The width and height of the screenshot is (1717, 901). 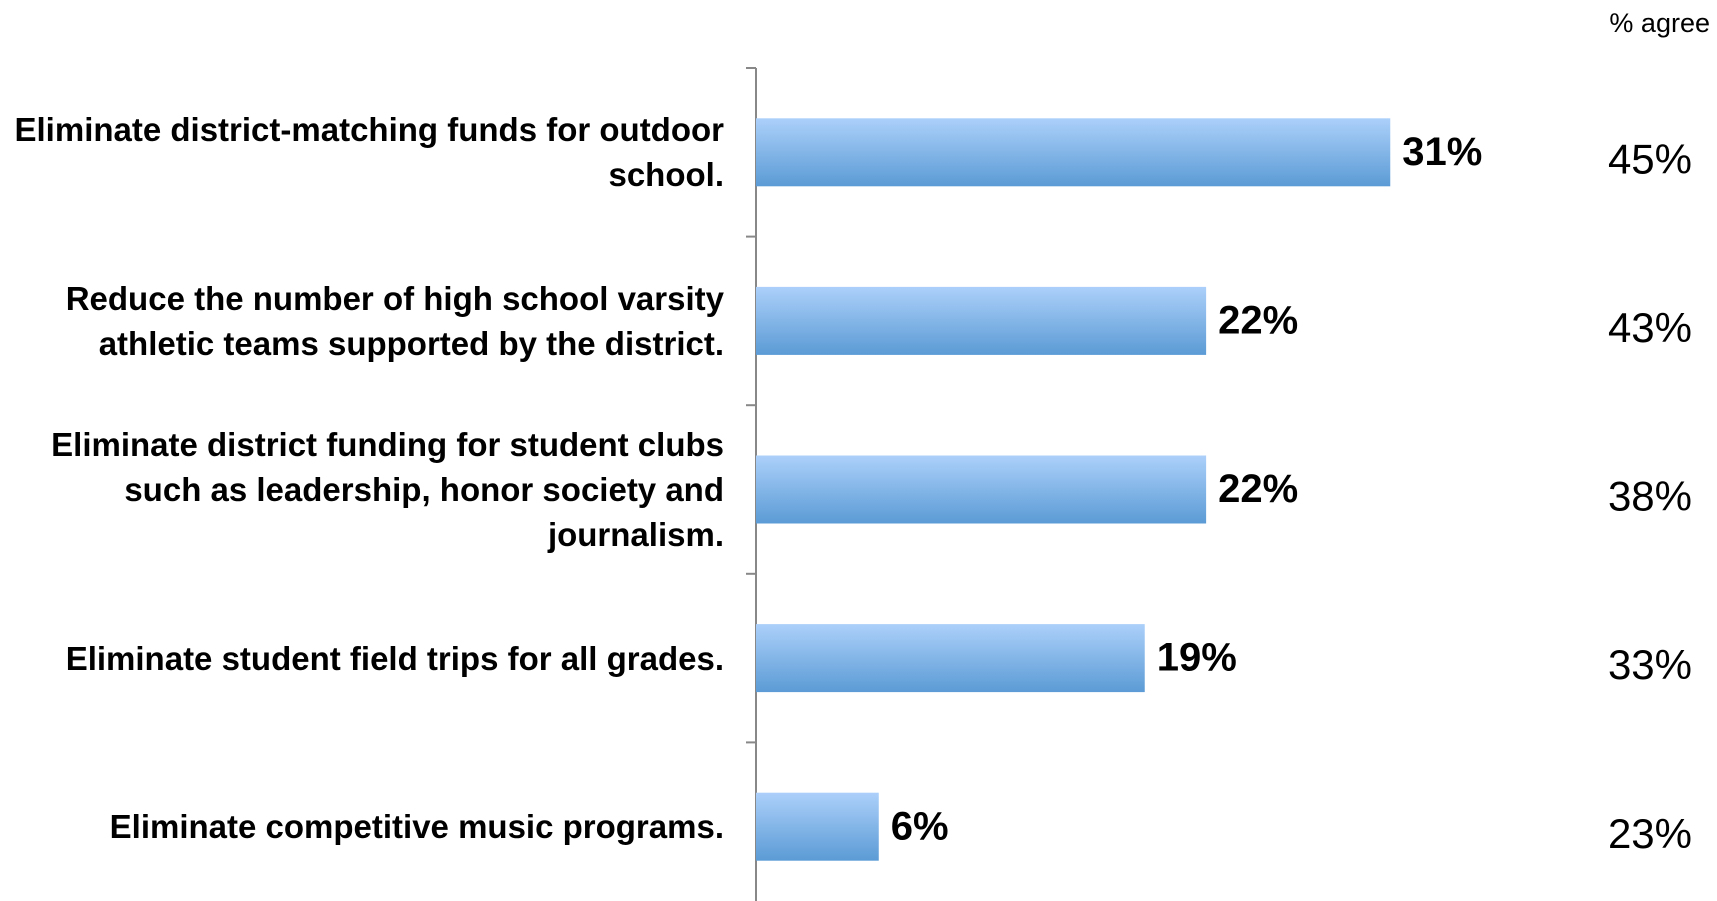 I want to click on agree-value: 43%, so click(x=1650, y=327).